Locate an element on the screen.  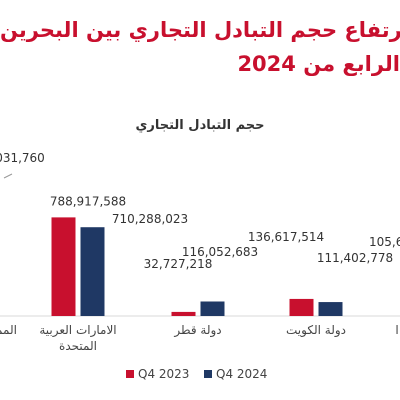
category-tick-label: ا is located at coordinates (396, 330).